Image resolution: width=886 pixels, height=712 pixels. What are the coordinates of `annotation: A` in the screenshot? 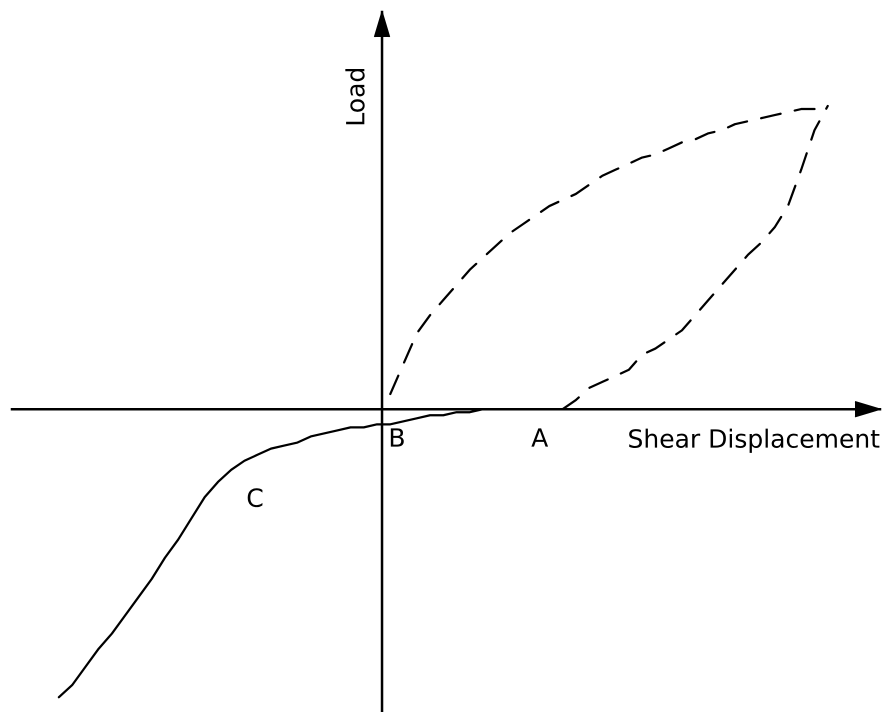 It's located at (539, 437).